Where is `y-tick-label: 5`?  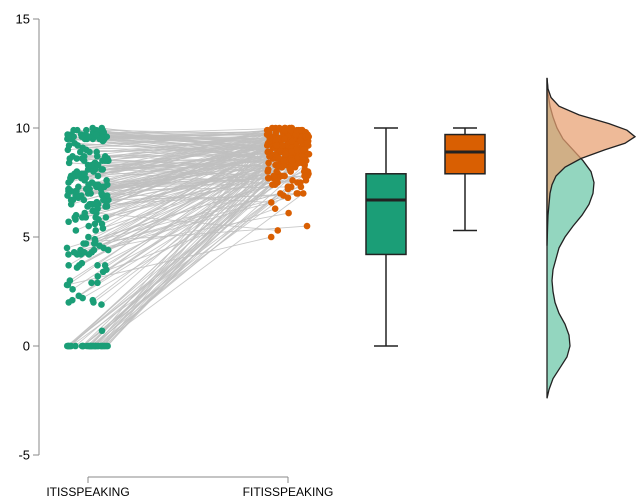
y-tick-label: 5 is located at coordinates (26, 237).